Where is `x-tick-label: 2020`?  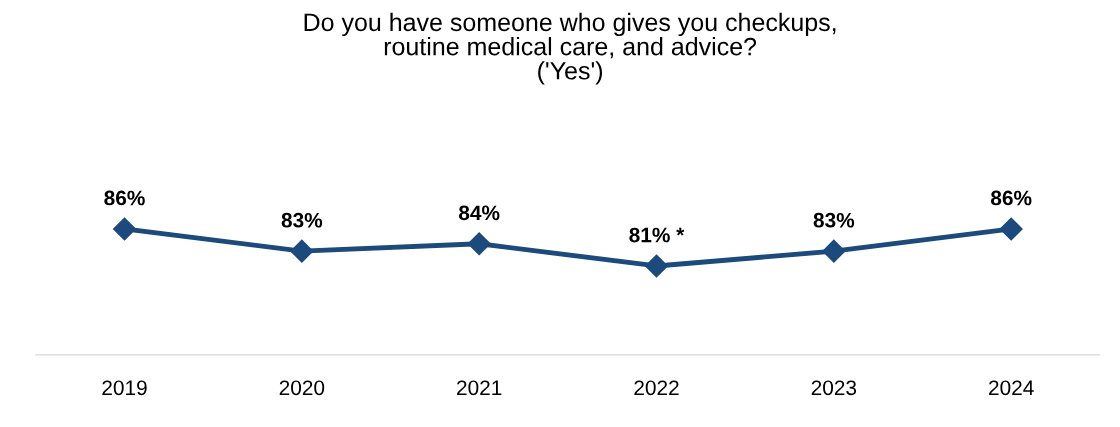 x-tick-label: 2020 is located at coordinates (302, 388).